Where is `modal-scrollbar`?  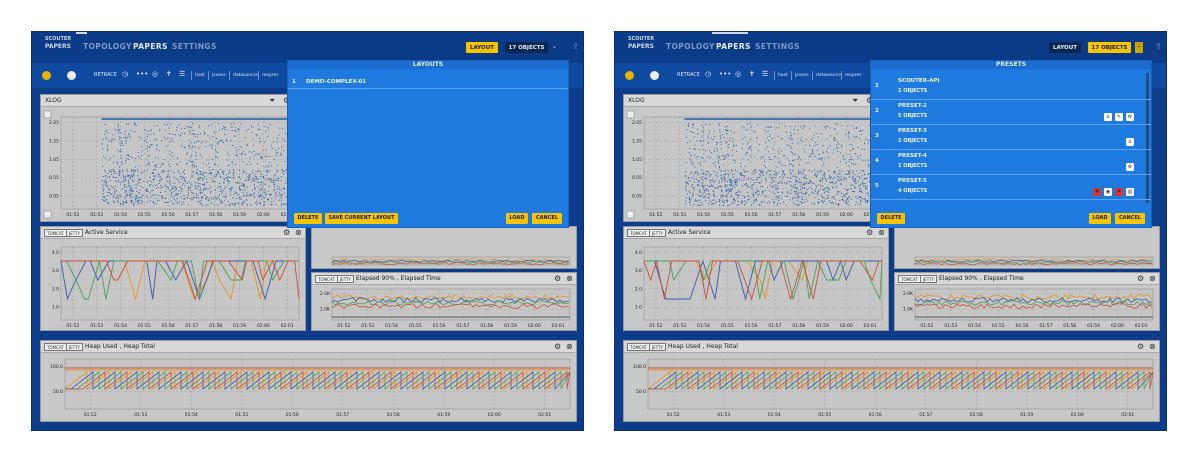
modal-scrollbar is located at coordinates (1147, 138).